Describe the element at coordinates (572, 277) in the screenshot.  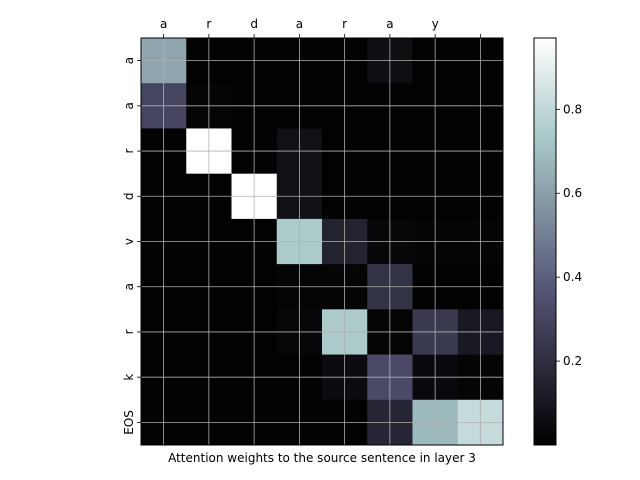
I see `colorbar-tick-label: 0.4` at that location.